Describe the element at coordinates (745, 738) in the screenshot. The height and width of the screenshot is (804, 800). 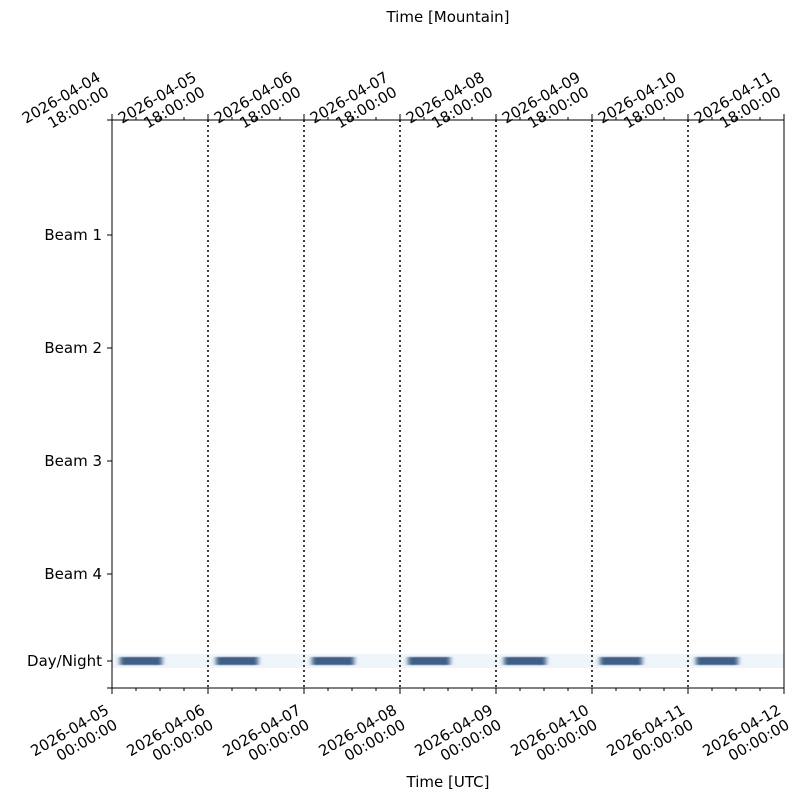
I see `x-tick-label: 2026-04-1200:00:00` at that location.